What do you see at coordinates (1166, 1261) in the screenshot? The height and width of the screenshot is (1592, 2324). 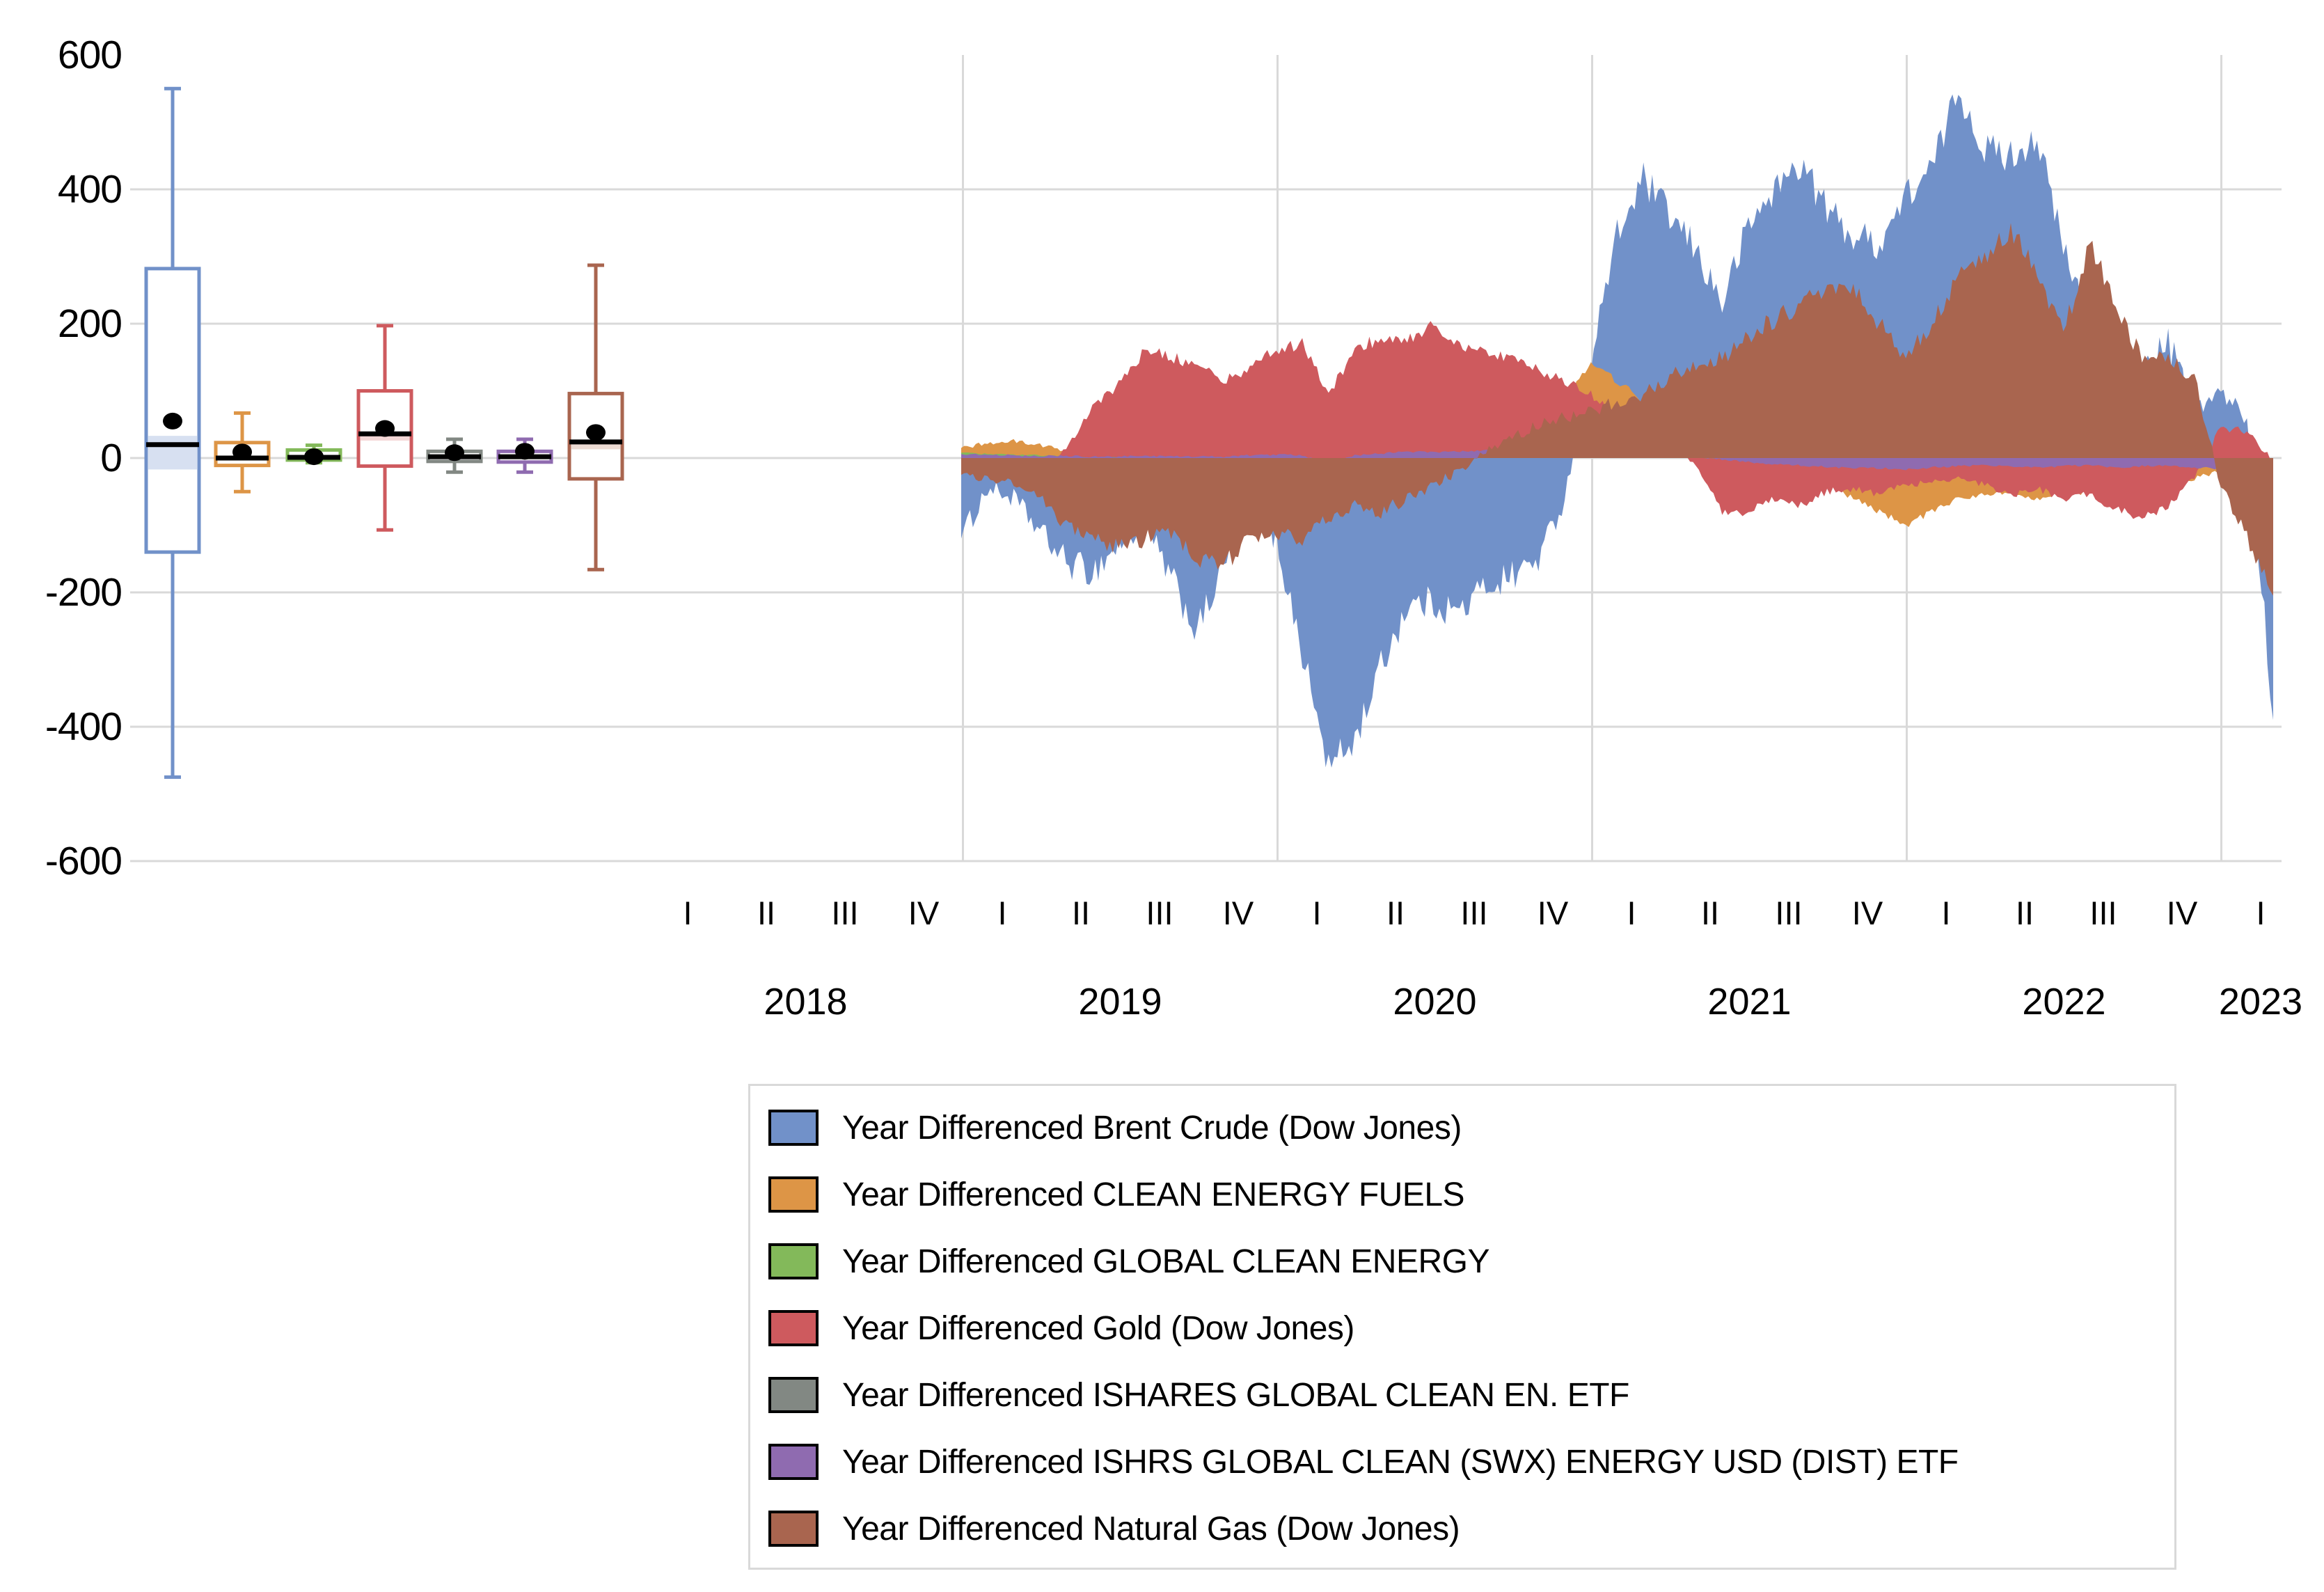 I see `legend-label-global-clean-energy: Year Differenced GLOBAL CLEAN ENERGY` at bounding box center [1166, 1261].